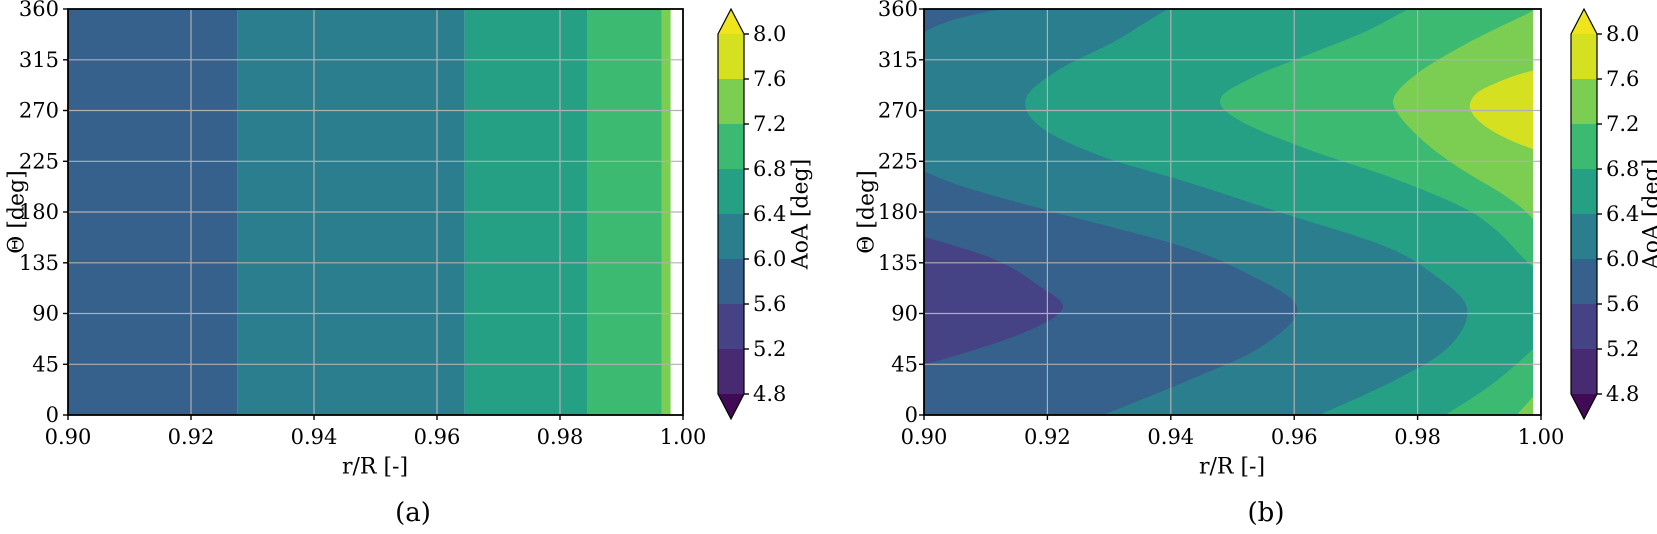 The width and height of the screenshot is (1657, 534). Describe the element at coordinates (1604, 214) in the screenshot. I see `colorbar-b: 4.8 5.2 5.6 6.0 6.4 6.8 7.2 7.6 8.0` at that location.